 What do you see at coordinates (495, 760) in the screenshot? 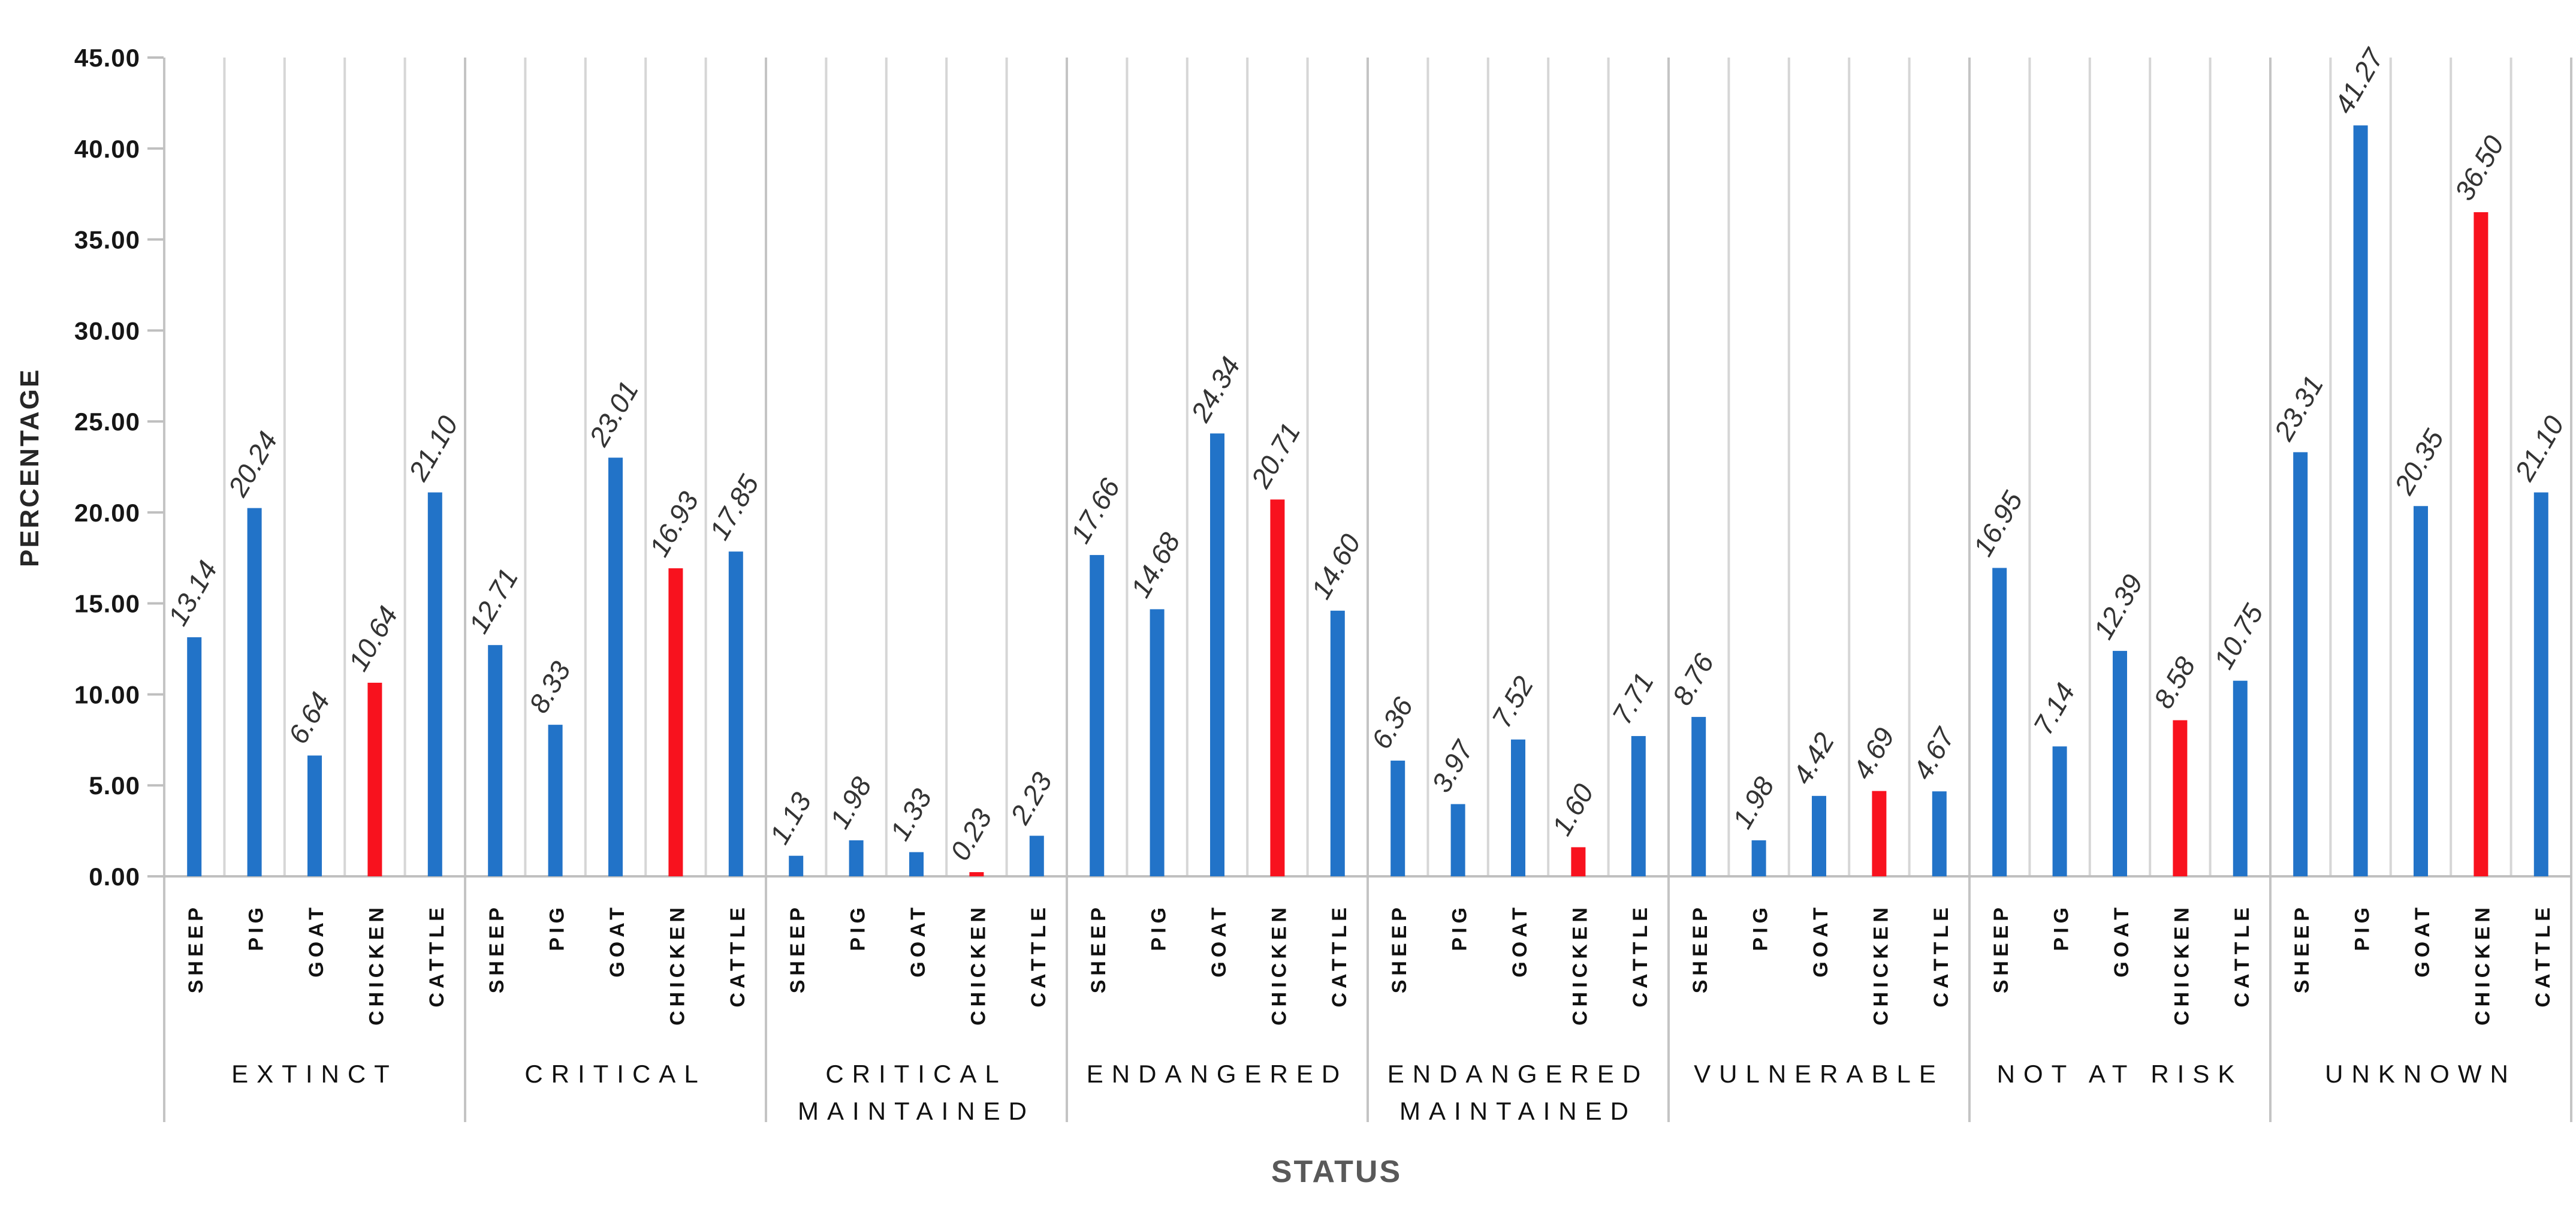
I see `bar-critical-sheep` at bounding box center [495, 760].